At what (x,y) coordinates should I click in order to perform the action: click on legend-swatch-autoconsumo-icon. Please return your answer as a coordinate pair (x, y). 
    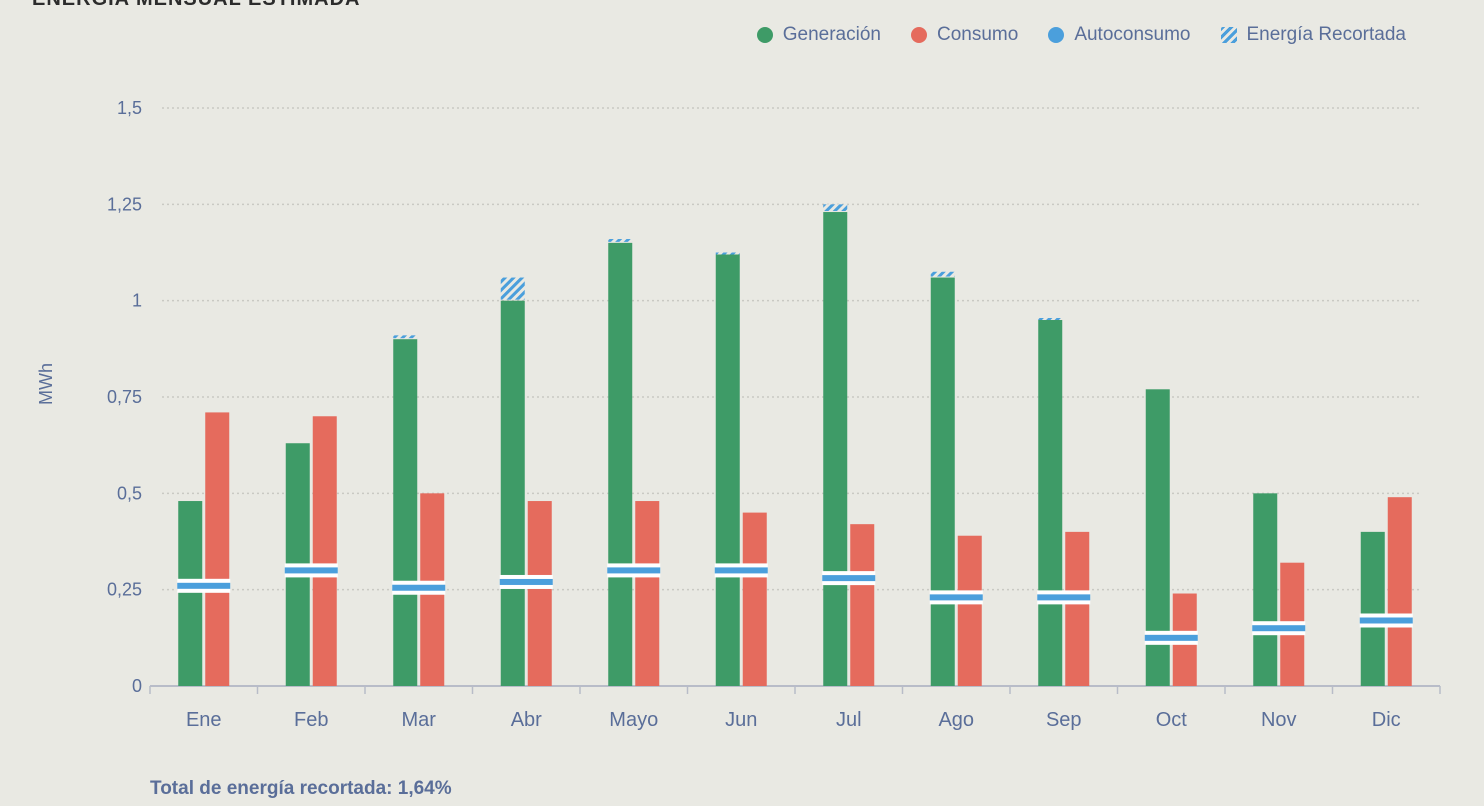
    Looking at the image, I should click on (1056, 35).